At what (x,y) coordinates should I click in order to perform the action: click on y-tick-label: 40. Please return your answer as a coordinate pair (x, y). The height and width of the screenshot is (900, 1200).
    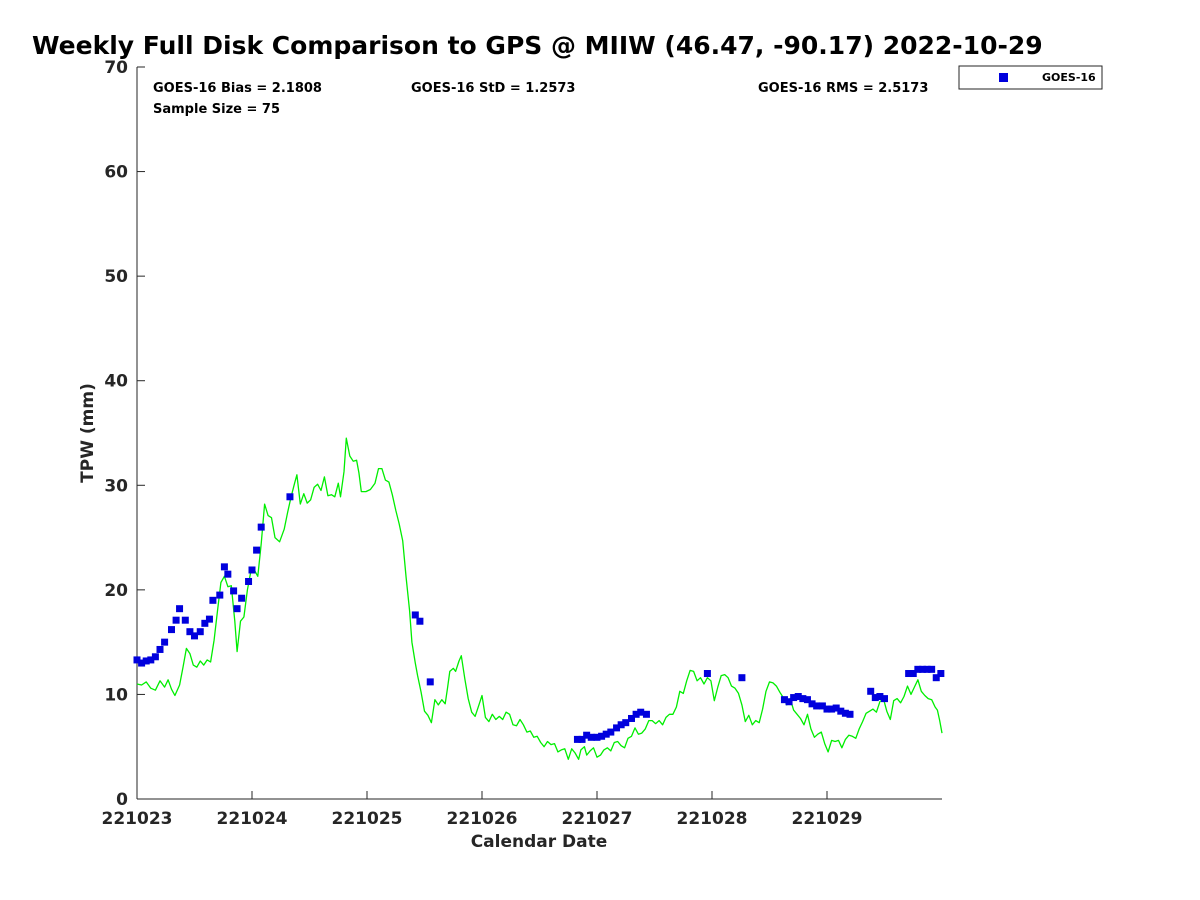
    Looking at the image, I should click on (116, 382).